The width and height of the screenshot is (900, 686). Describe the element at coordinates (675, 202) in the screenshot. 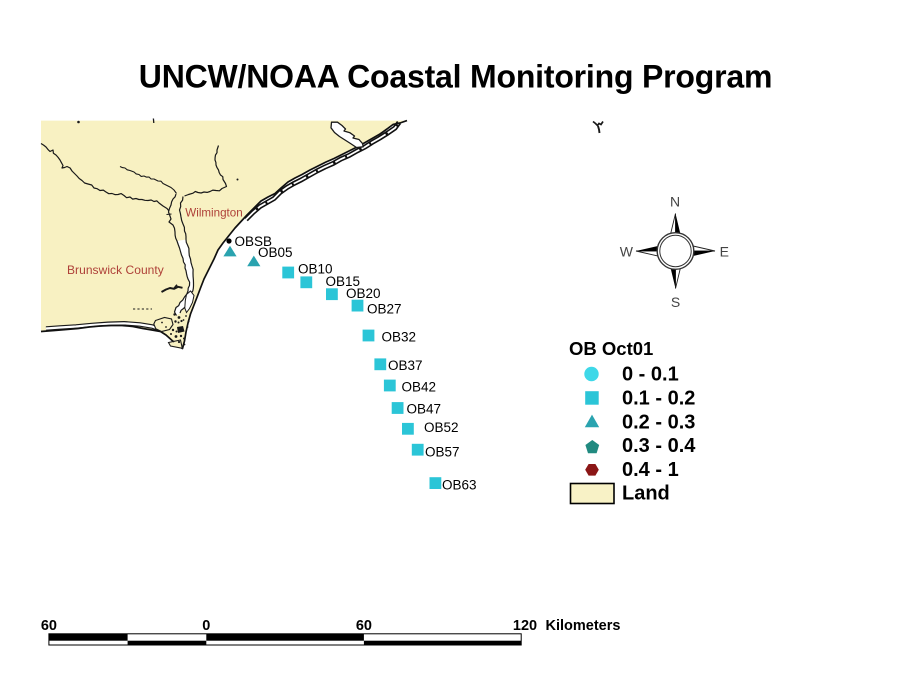

I see `svg-text: N` at that location.